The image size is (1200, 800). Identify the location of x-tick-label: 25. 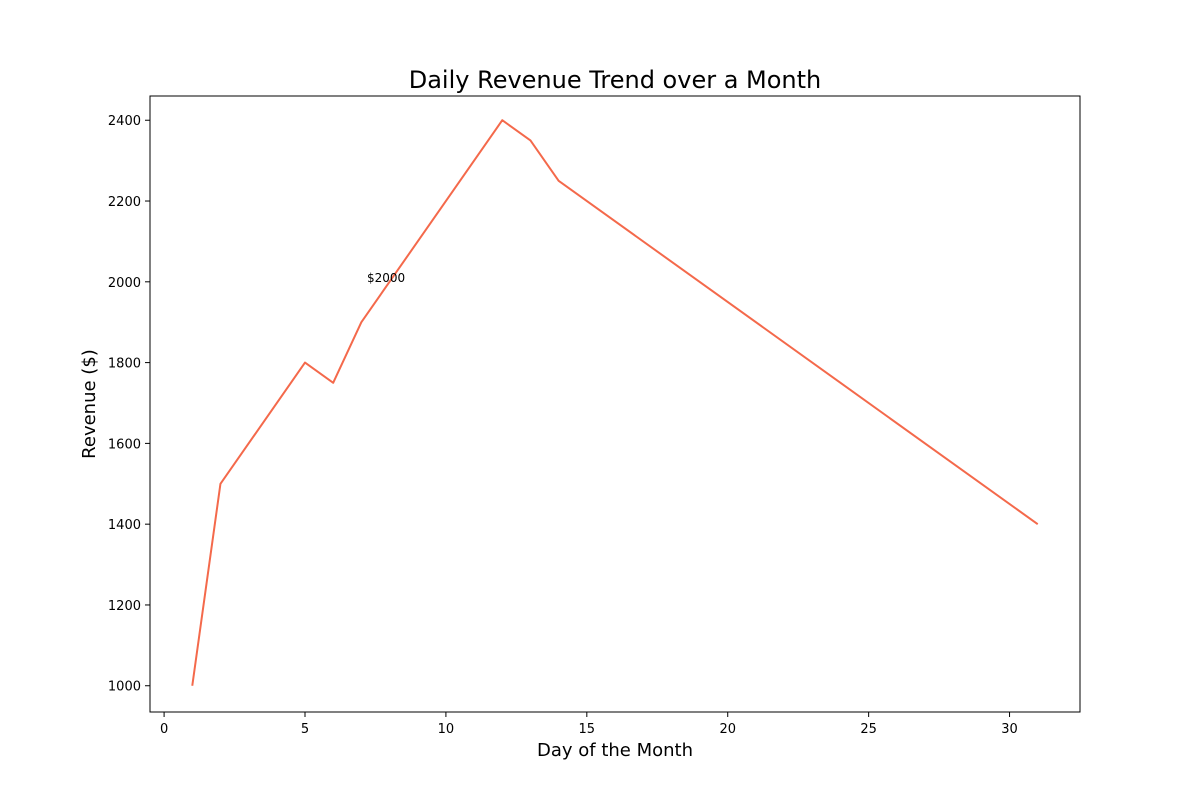
(868, 729).